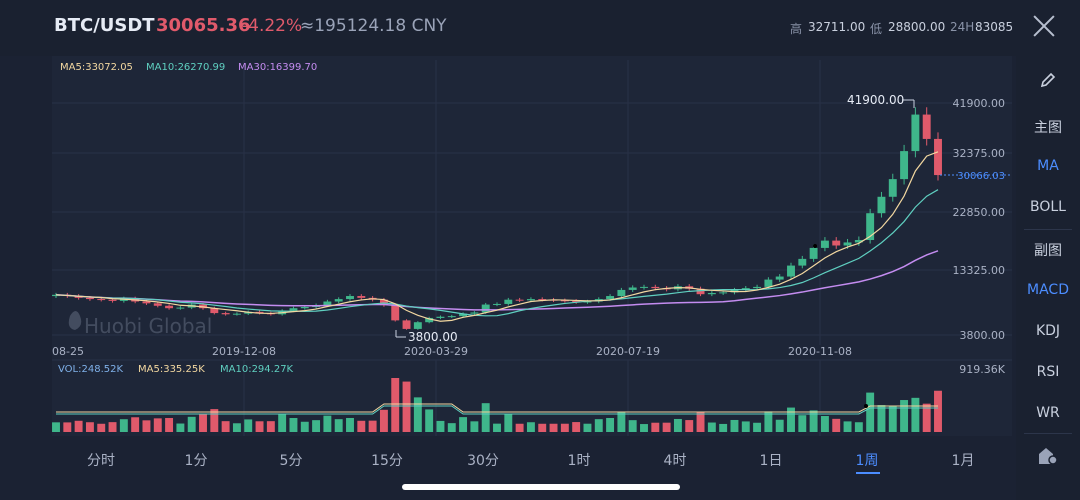 This screenshot has width=1080, height=500. I want to click on indicator-rsi: RSI, so click(1048, 372).